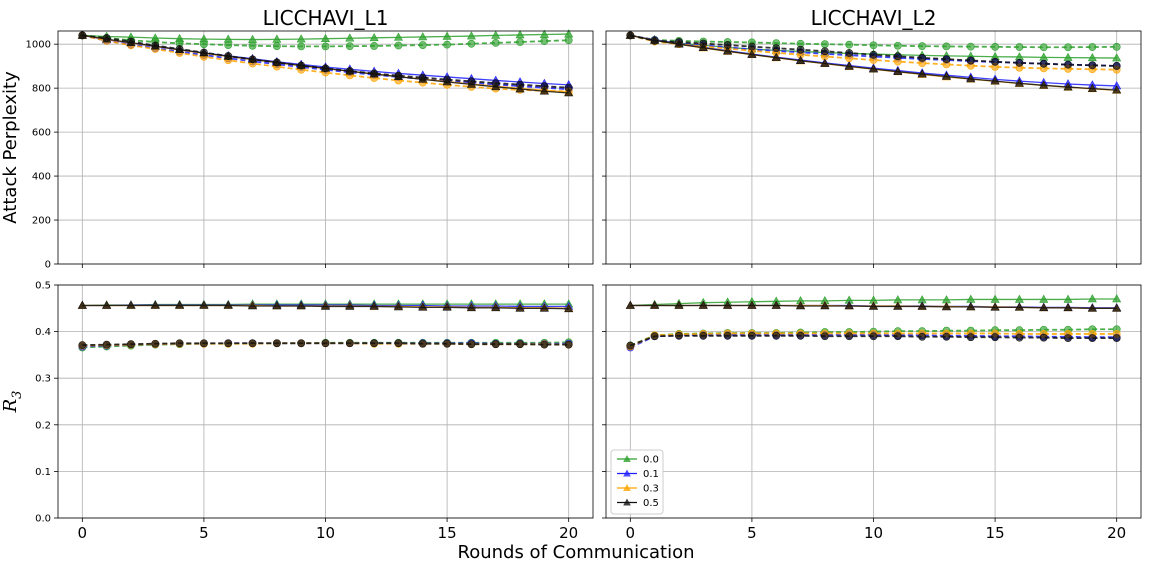  I want to click on series-0.5-solid, so click(325, 306).